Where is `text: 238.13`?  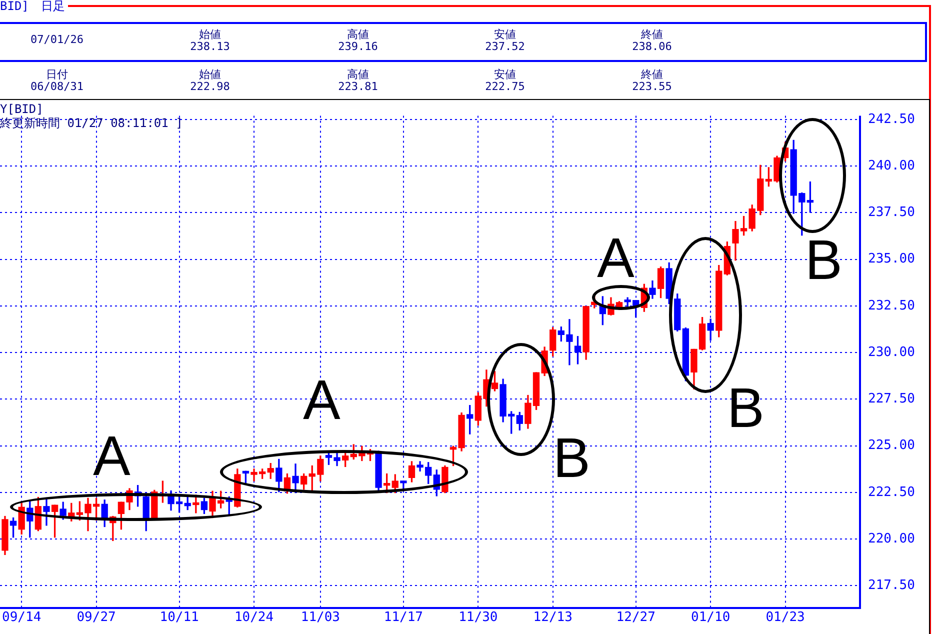 text: 238.13 is located at coordinates (210, 46).